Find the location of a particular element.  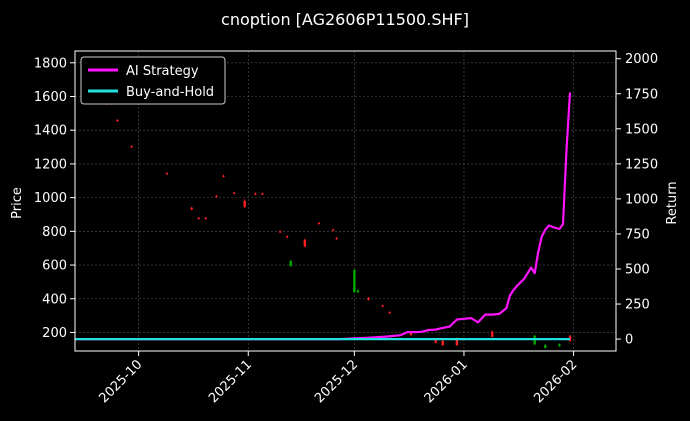

x-tick-label: 2025-11 is located at coordinates (230, 381).